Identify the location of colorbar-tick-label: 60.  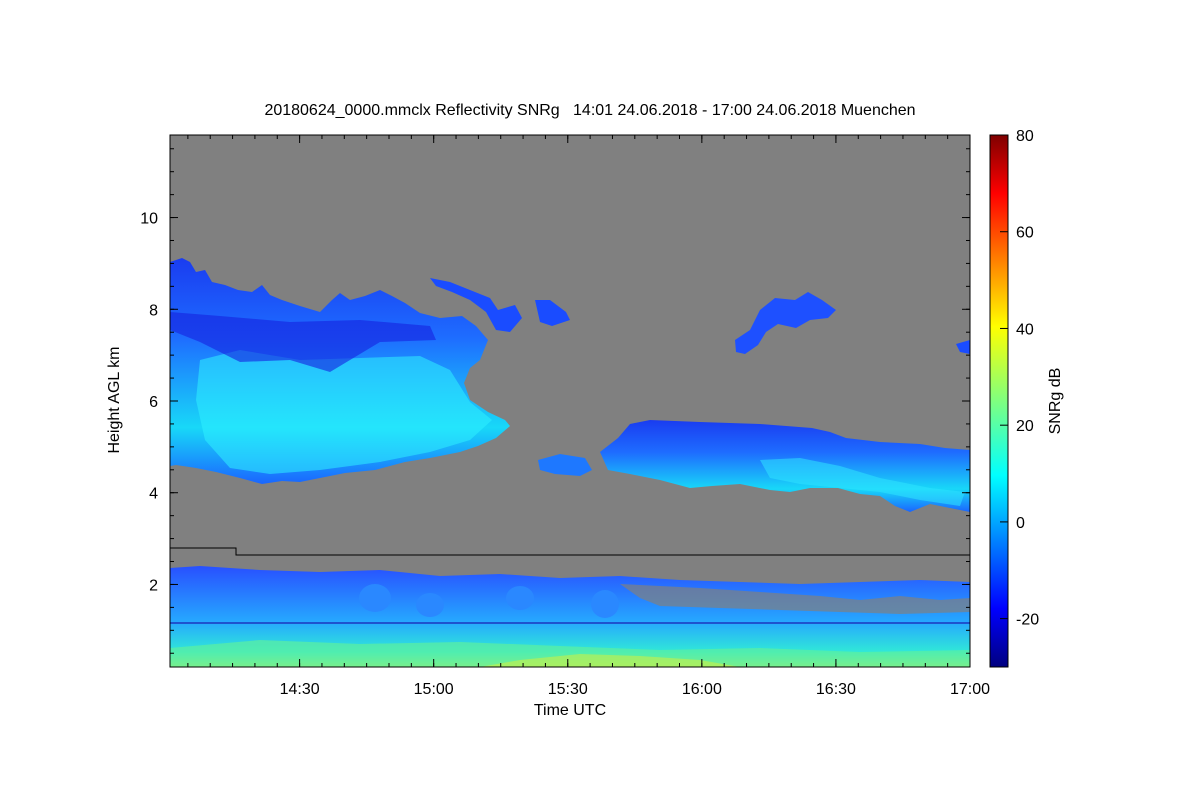
(1025, 233).